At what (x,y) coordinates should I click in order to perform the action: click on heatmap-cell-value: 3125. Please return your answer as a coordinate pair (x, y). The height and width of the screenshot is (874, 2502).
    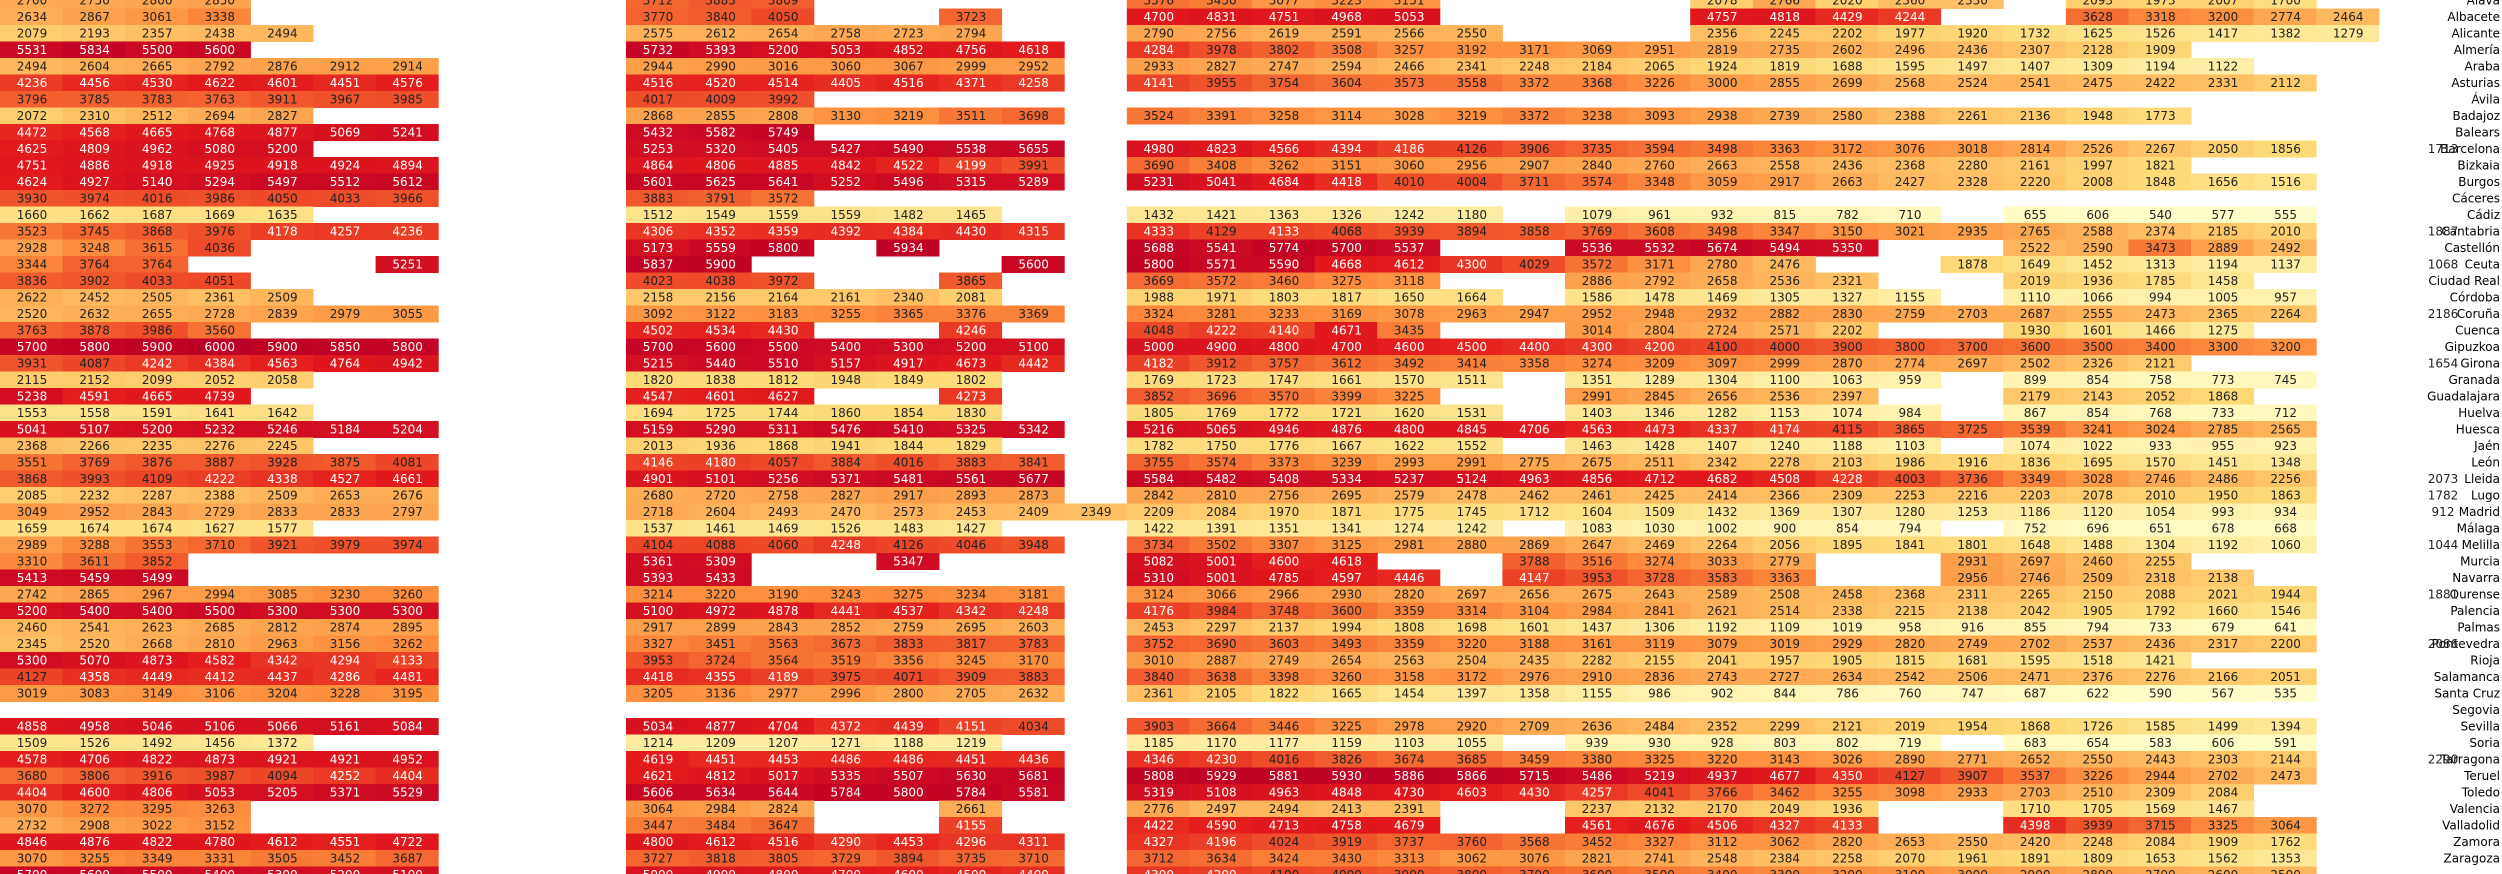
    Looking at the image, I should click on (1346, 545).